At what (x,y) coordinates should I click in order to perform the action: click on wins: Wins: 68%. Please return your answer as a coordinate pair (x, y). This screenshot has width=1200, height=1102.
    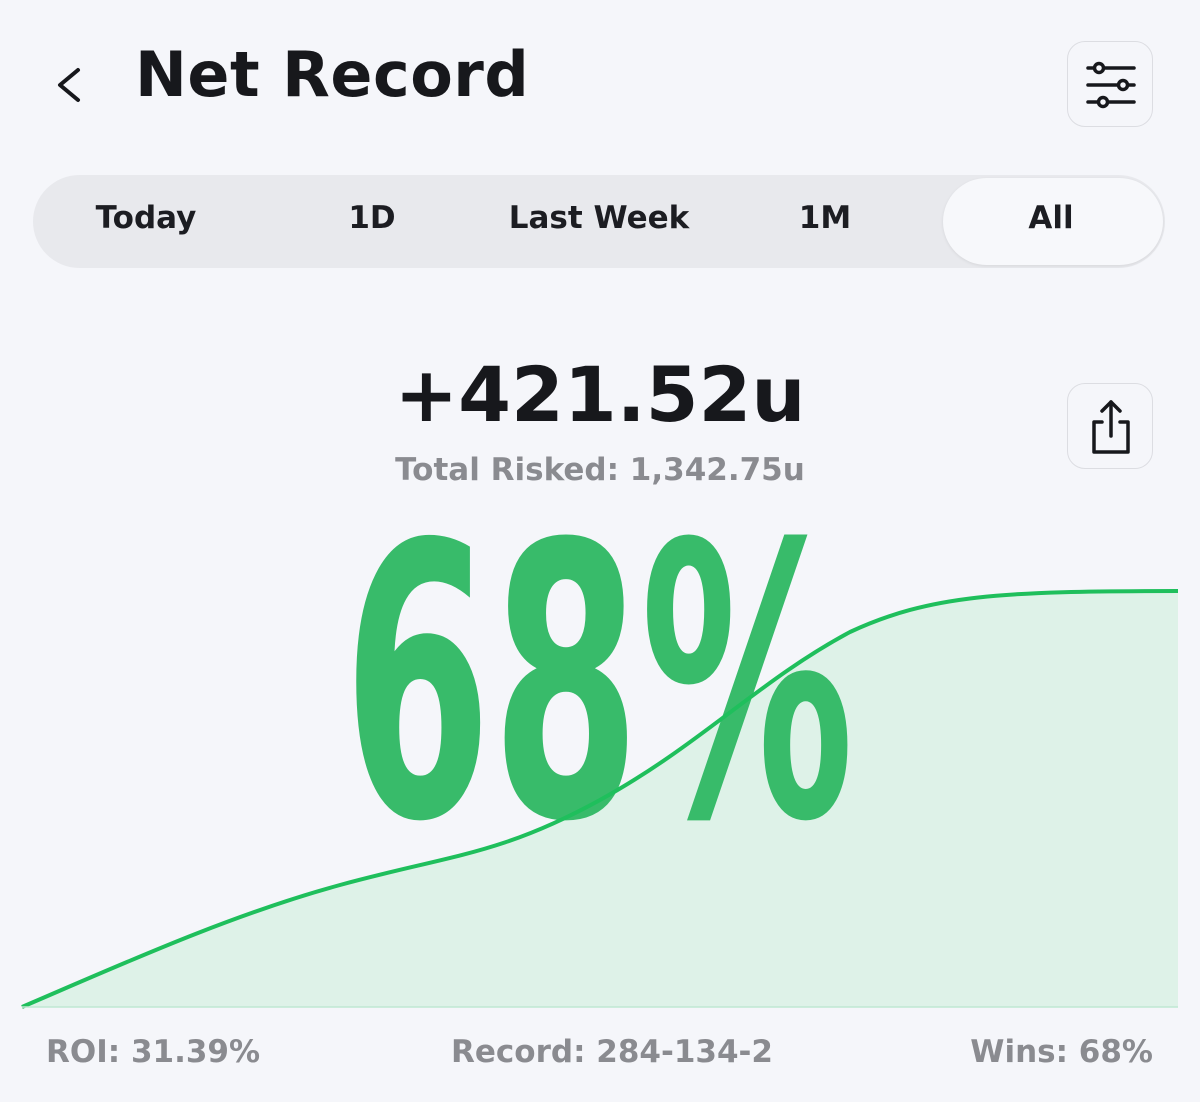
    Looking at the image, I should click on (1061, 1052).